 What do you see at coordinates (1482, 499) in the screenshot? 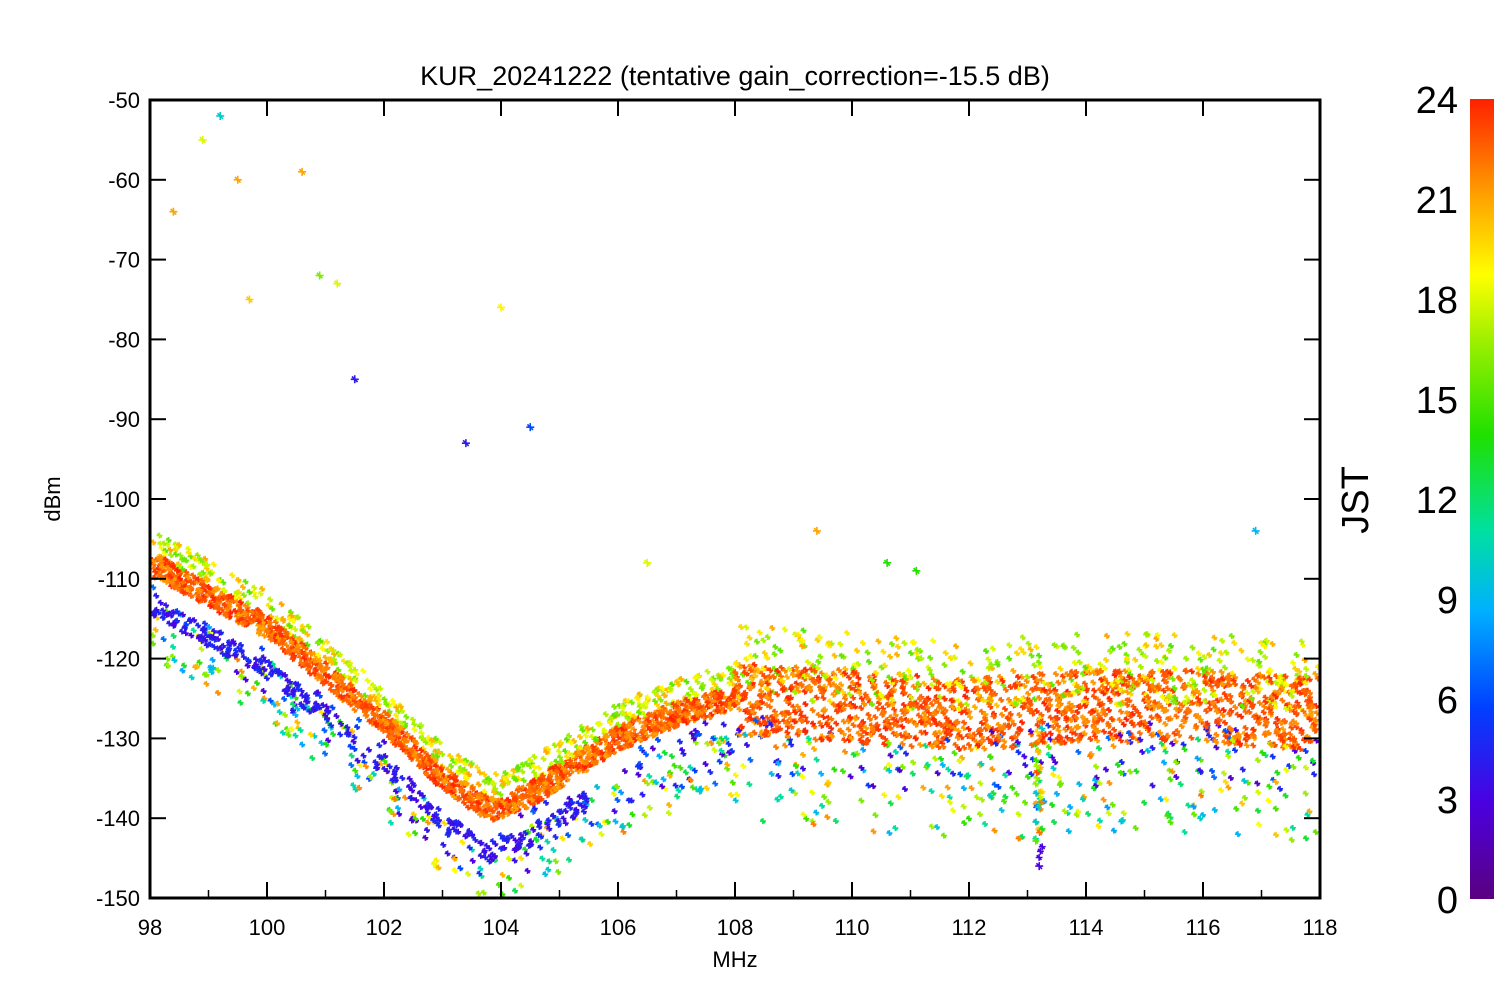
I see `colorbar` at bounding box center [1482, 499].